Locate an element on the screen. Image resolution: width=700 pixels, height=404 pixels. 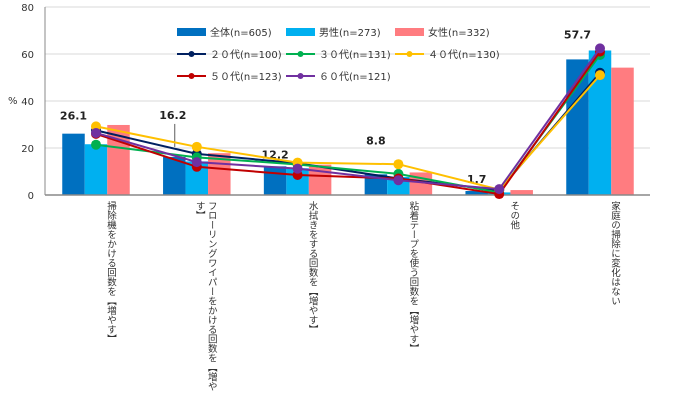
y-axis-label: % is located at coordinates (13, 101).